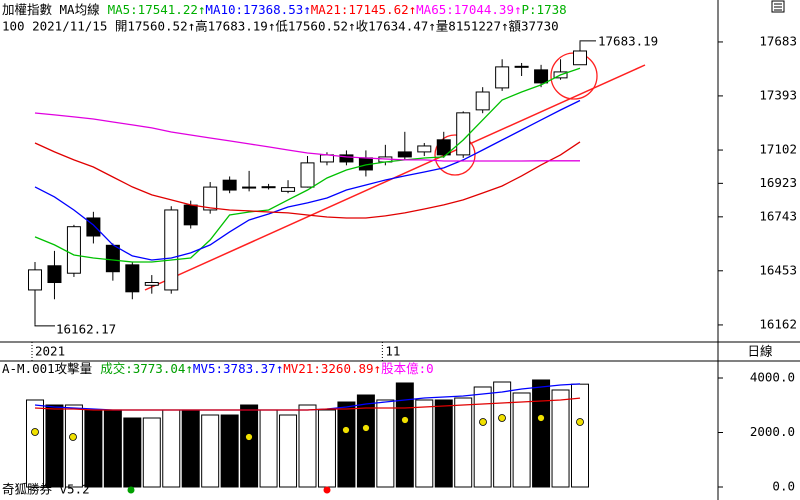 This screenshot has width=800, height=500. I want to click on highlight-circle, so click(455, 155).